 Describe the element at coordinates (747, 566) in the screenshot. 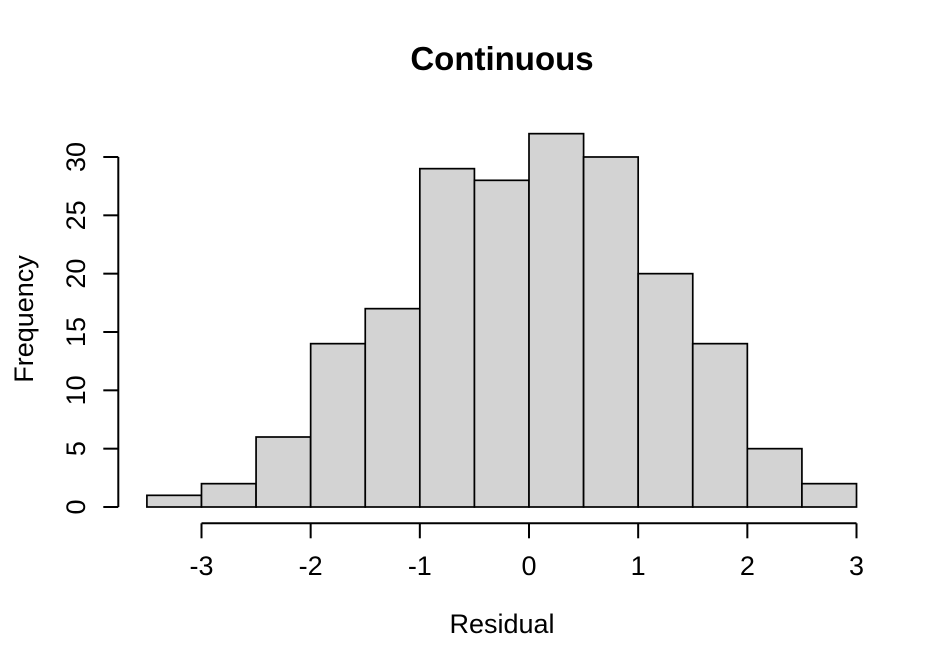

I see `x-tick-label: 2` at that location.